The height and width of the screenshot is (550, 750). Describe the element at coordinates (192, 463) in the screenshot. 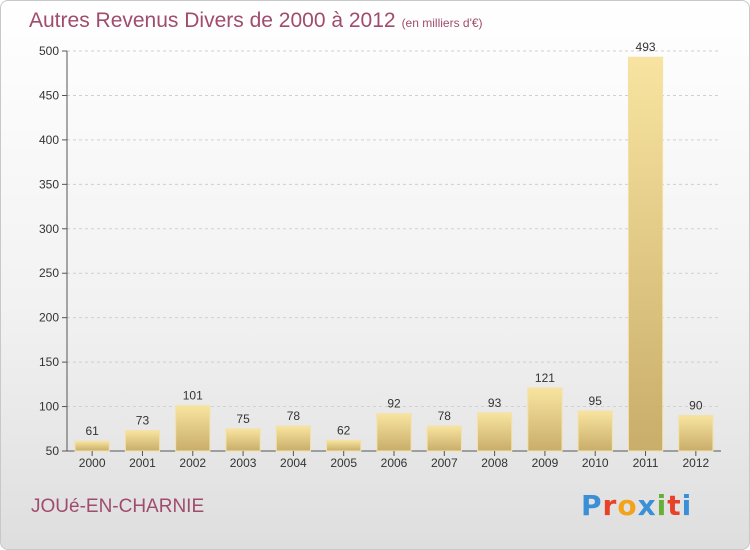

I see `x-tick-label: 2002` at that location.